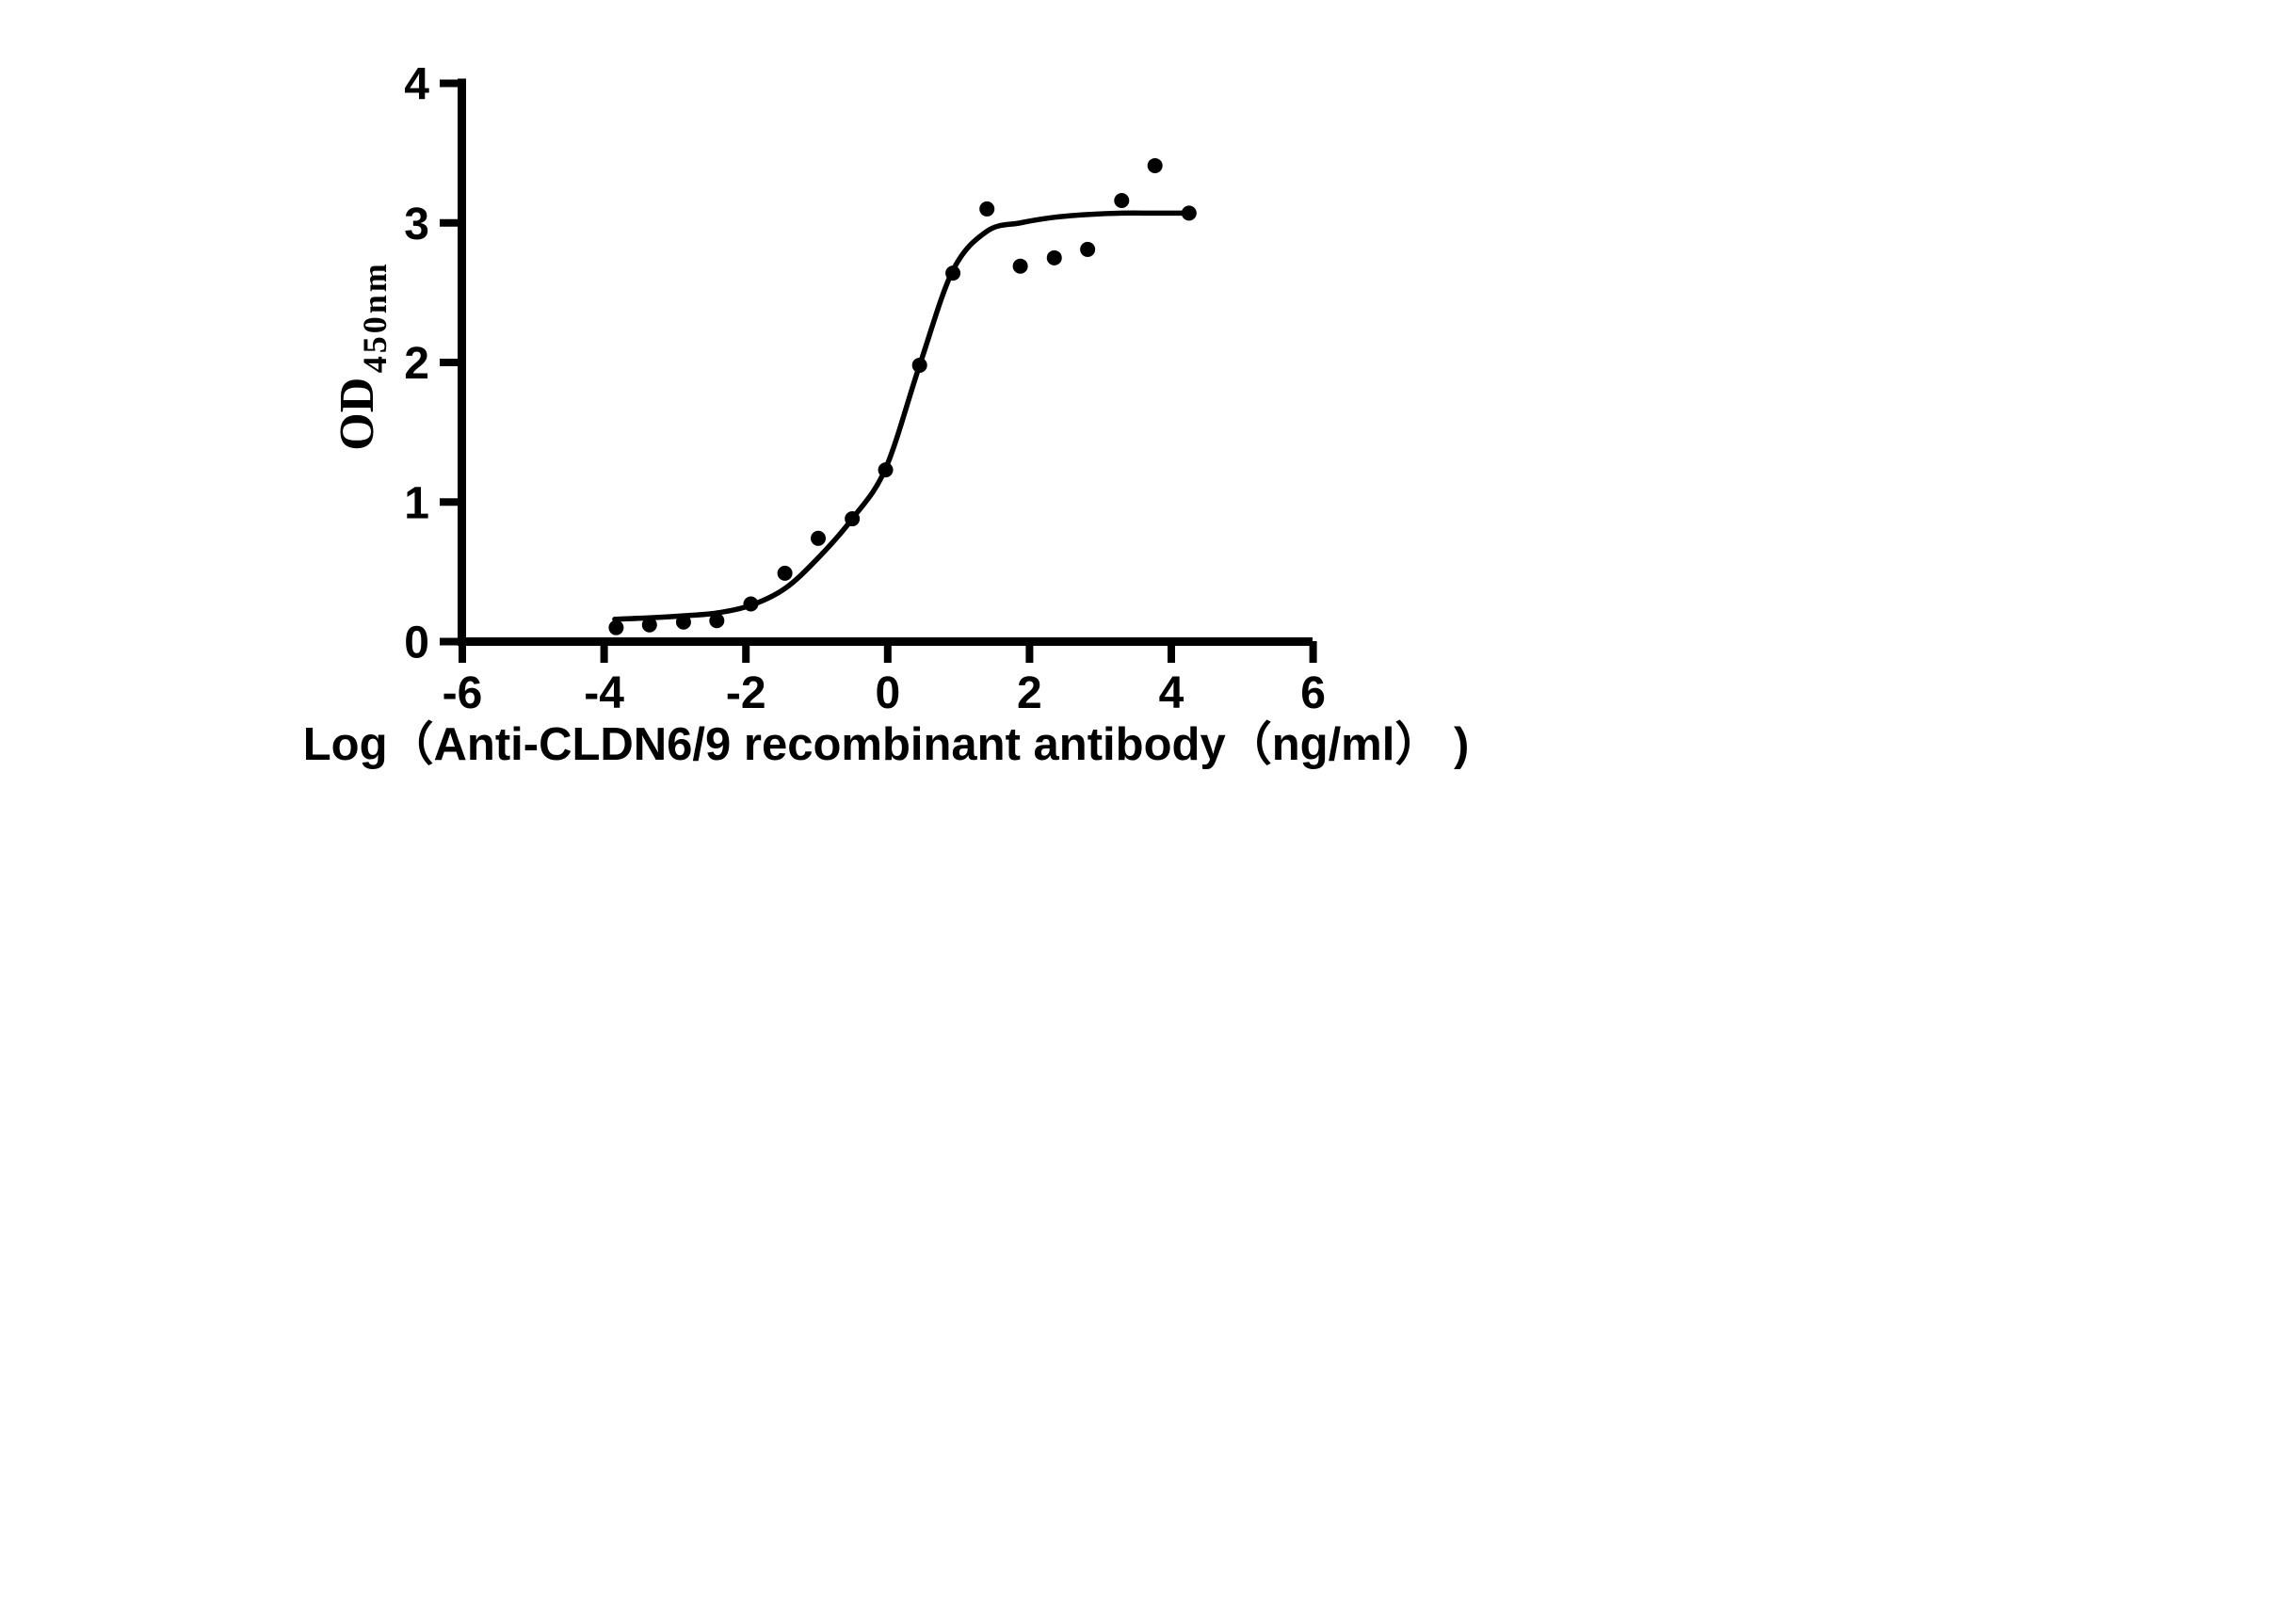  What do you see at coordinates (1029, 693) in the screenshot?
I see `x-tick-label: 2` at bounding box center [1029, 693].